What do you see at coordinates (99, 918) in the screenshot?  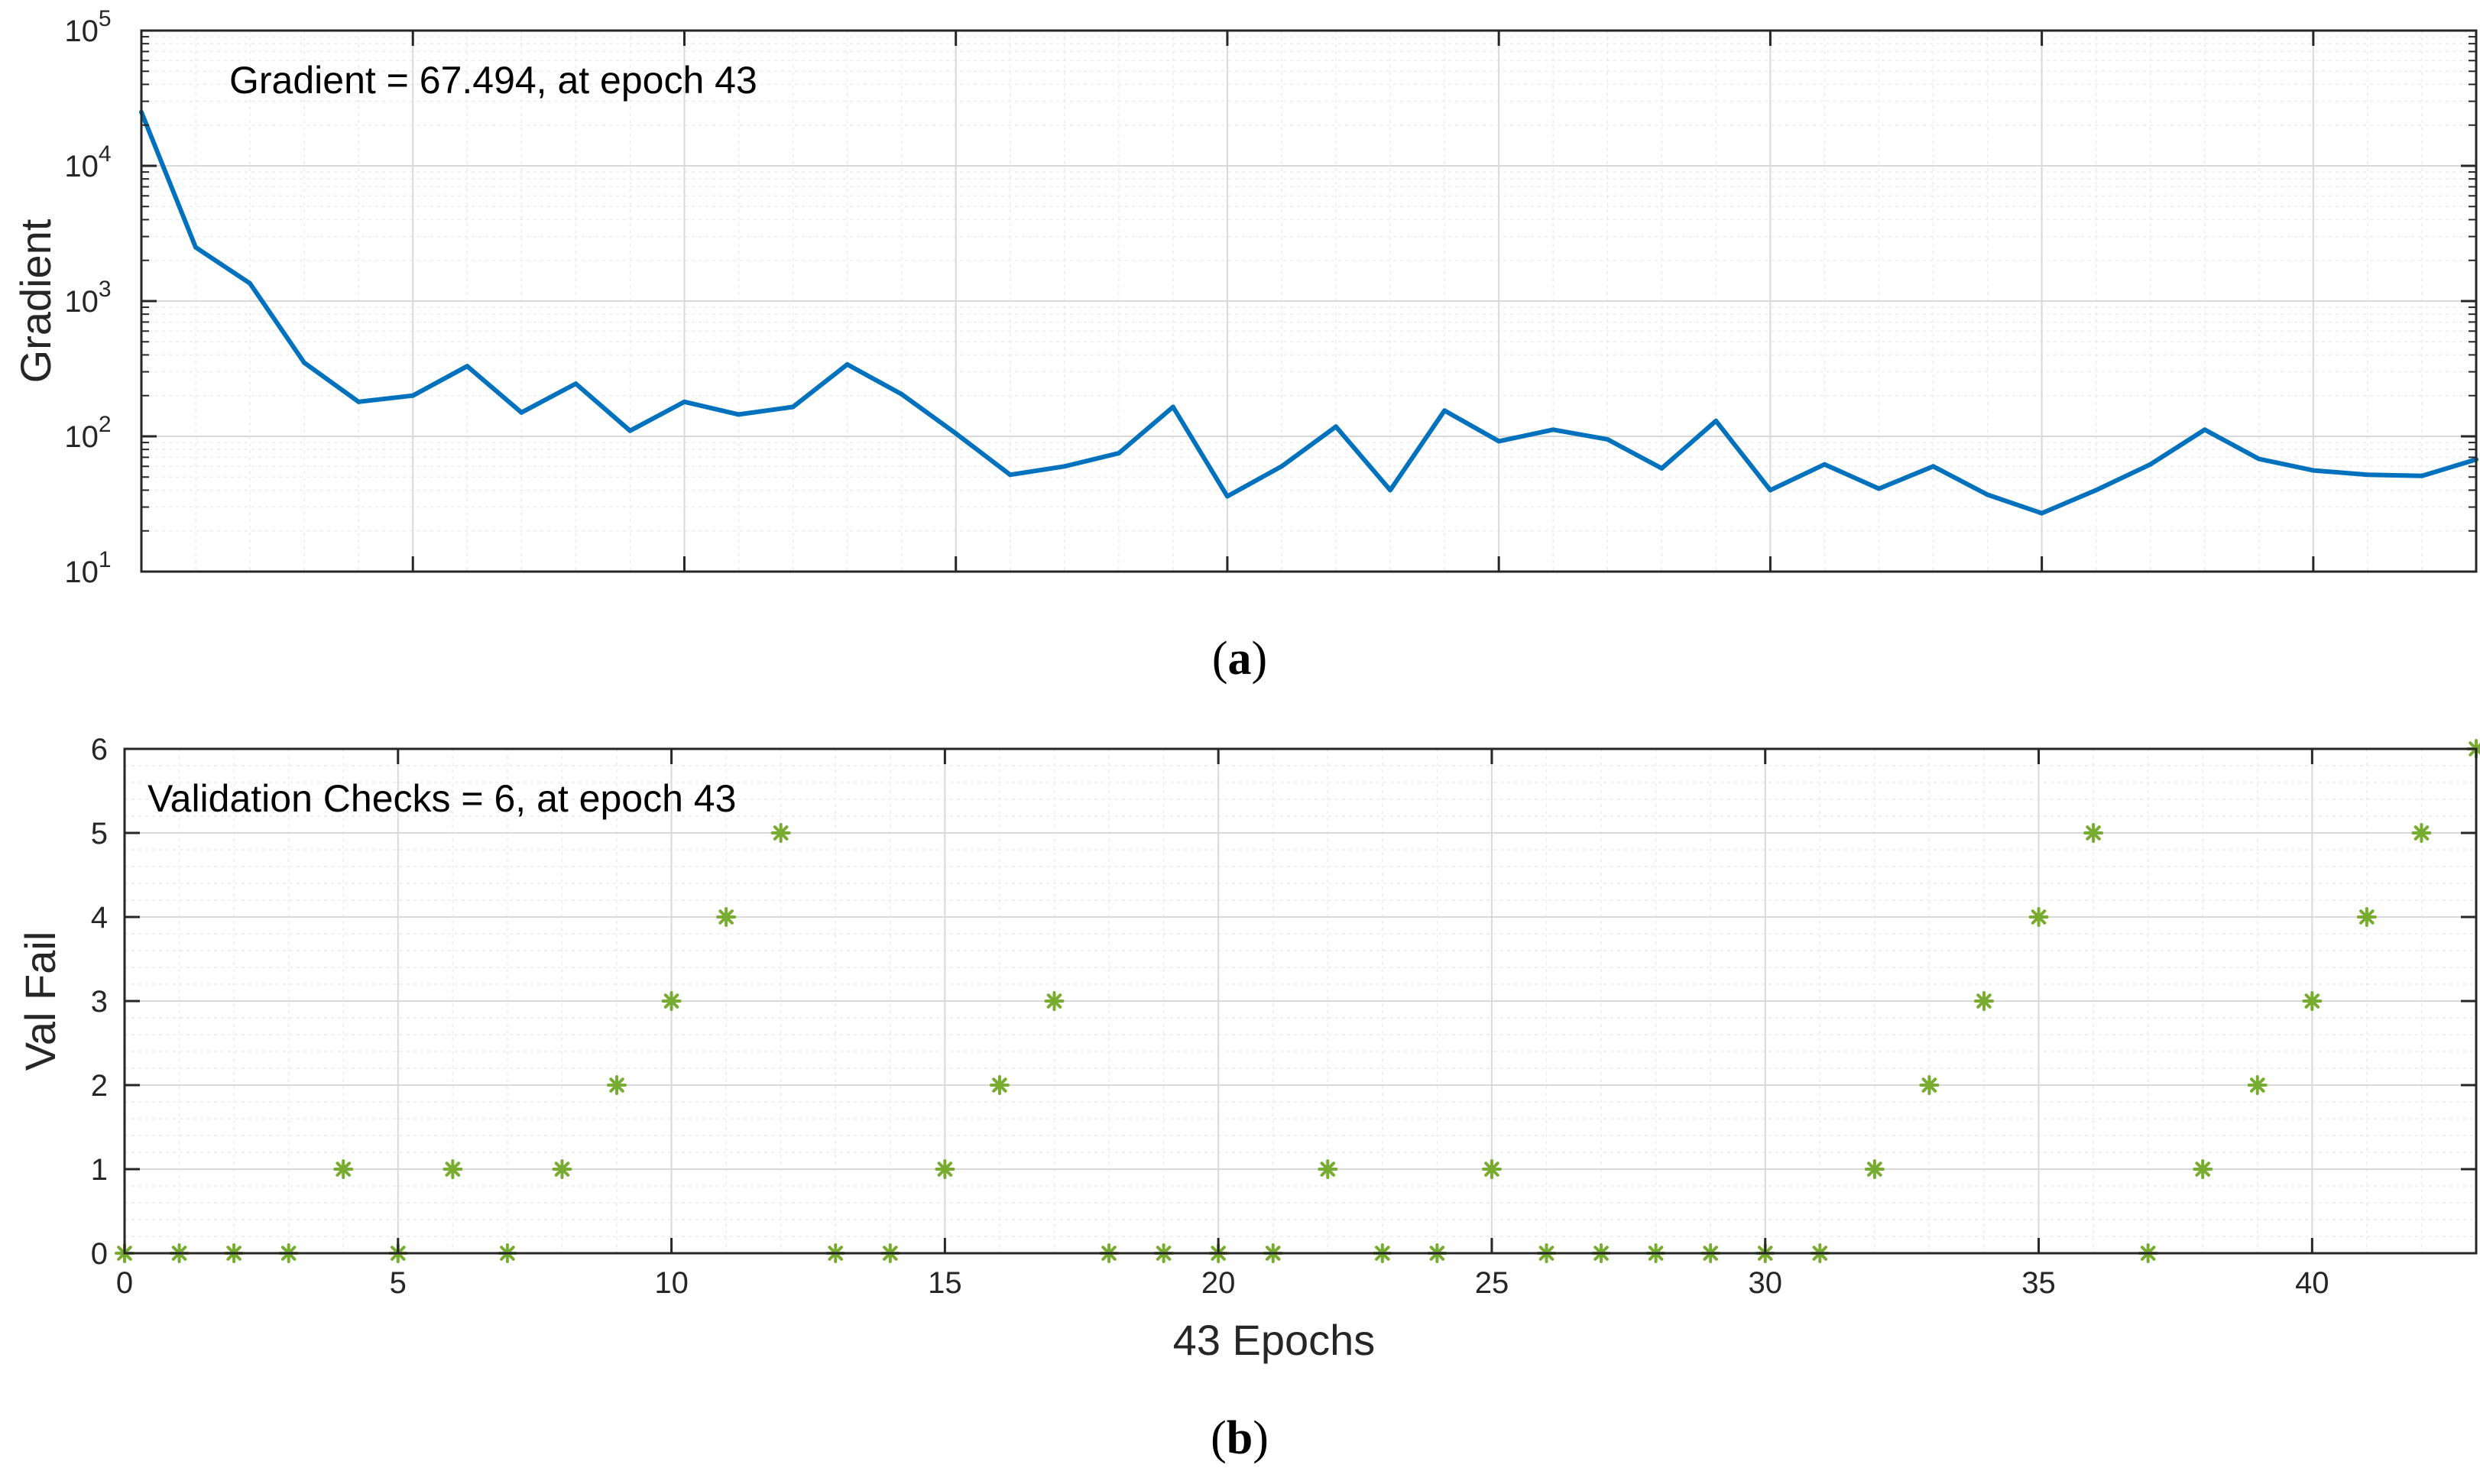 I see `validation-y-tick-label: 4` at bounding box center [99, 918].